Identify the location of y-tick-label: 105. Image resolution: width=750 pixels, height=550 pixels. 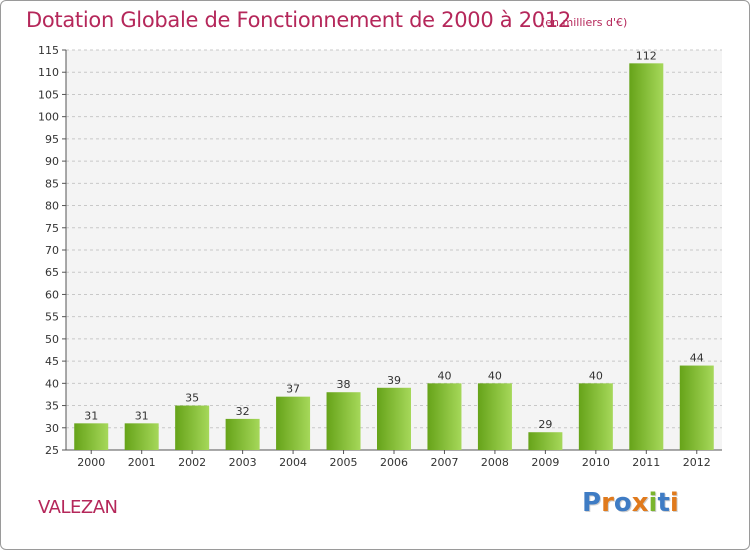
(48, 94).